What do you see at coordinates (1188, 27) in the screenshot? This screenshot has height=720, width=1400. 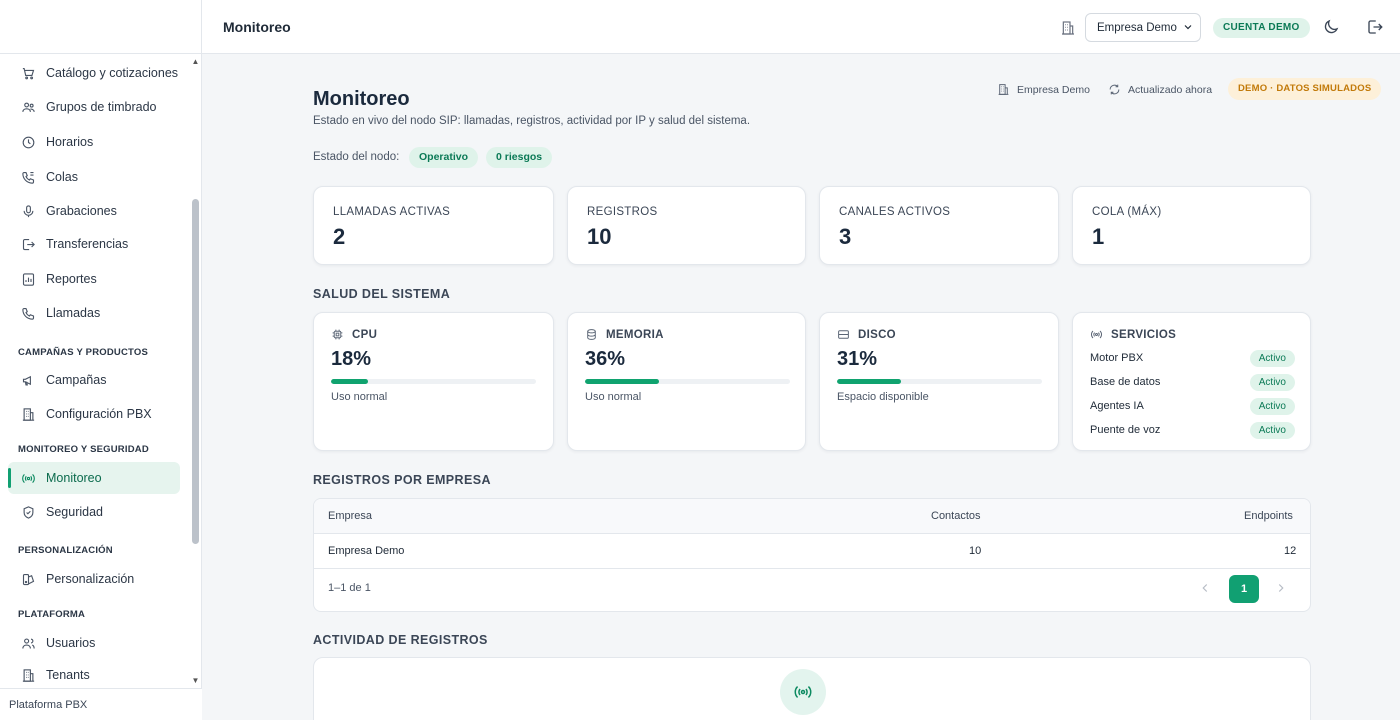 I see `chevron-down-icon` at bounding box center [1188, 27].